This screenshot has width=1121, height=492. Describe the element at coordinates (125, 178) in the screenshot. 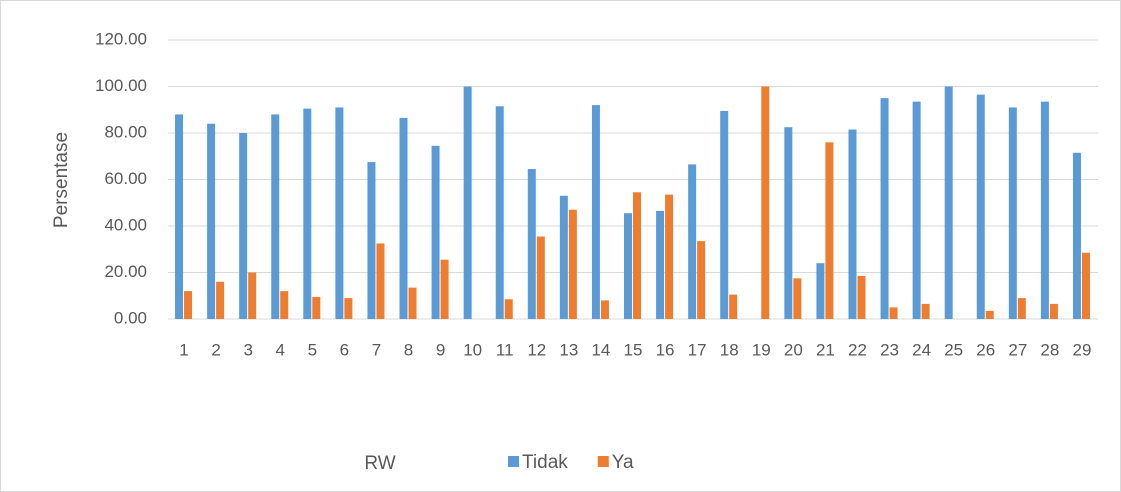

I see `y-tick-label: 60.00` at that location.